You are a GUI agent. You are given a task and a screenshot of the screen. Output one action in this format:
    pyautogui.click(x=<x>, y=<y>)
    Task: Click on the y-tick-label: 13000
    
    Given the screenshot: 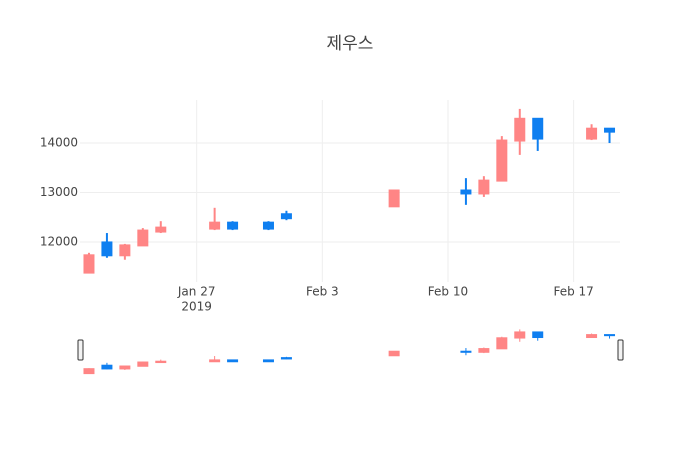 What is the action you would take?
    pyautogui.click(x=59, y=192)
    